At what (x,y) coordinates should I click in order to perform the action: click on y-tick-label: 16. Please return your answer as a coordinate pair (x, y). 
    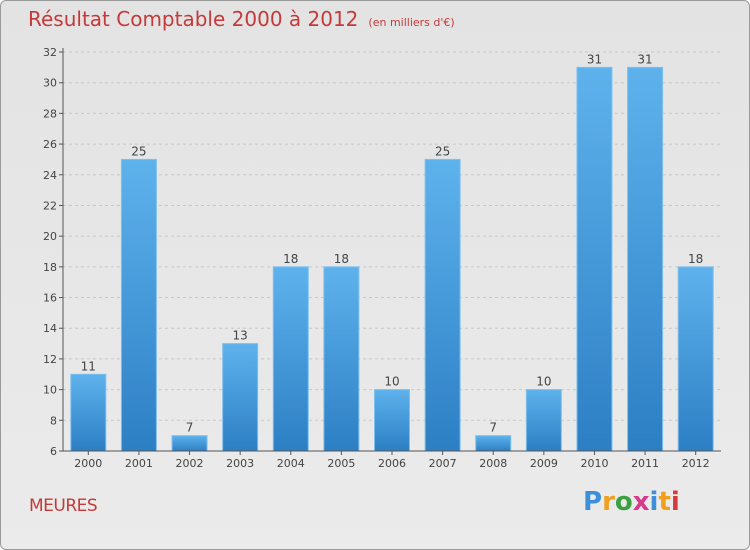
    Looking at the image, I should click on (50, 298).